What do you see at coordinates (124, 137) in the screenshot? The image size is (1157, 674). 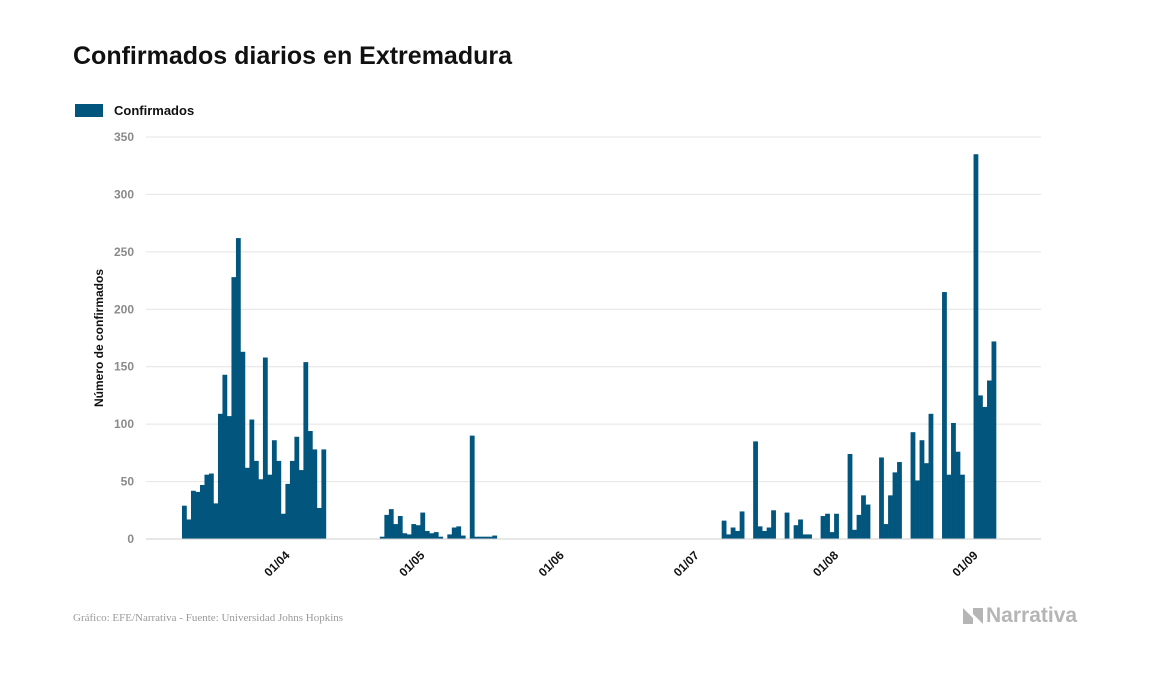 I see `y-tick-label: 350` at bounding box center [124, 137].